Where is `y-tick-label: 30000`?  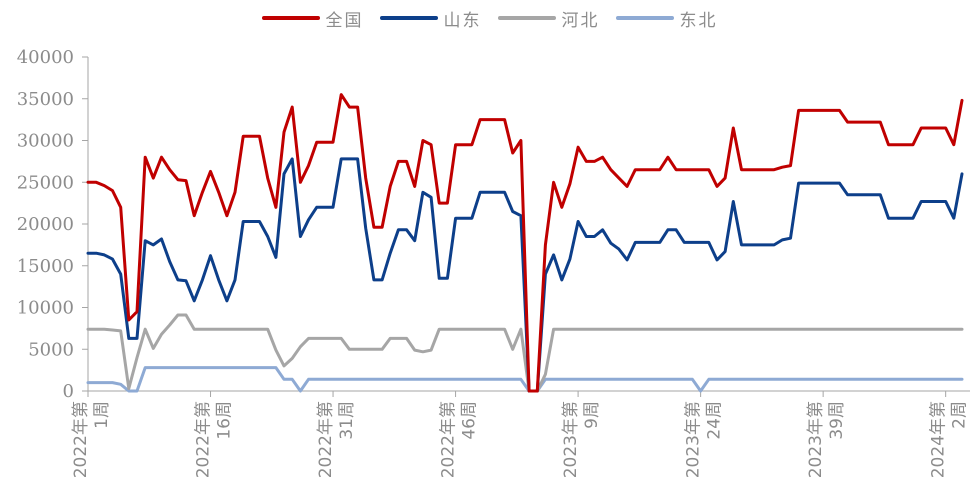 y-tick-label: 30000 is located at coordinates (45, 141).